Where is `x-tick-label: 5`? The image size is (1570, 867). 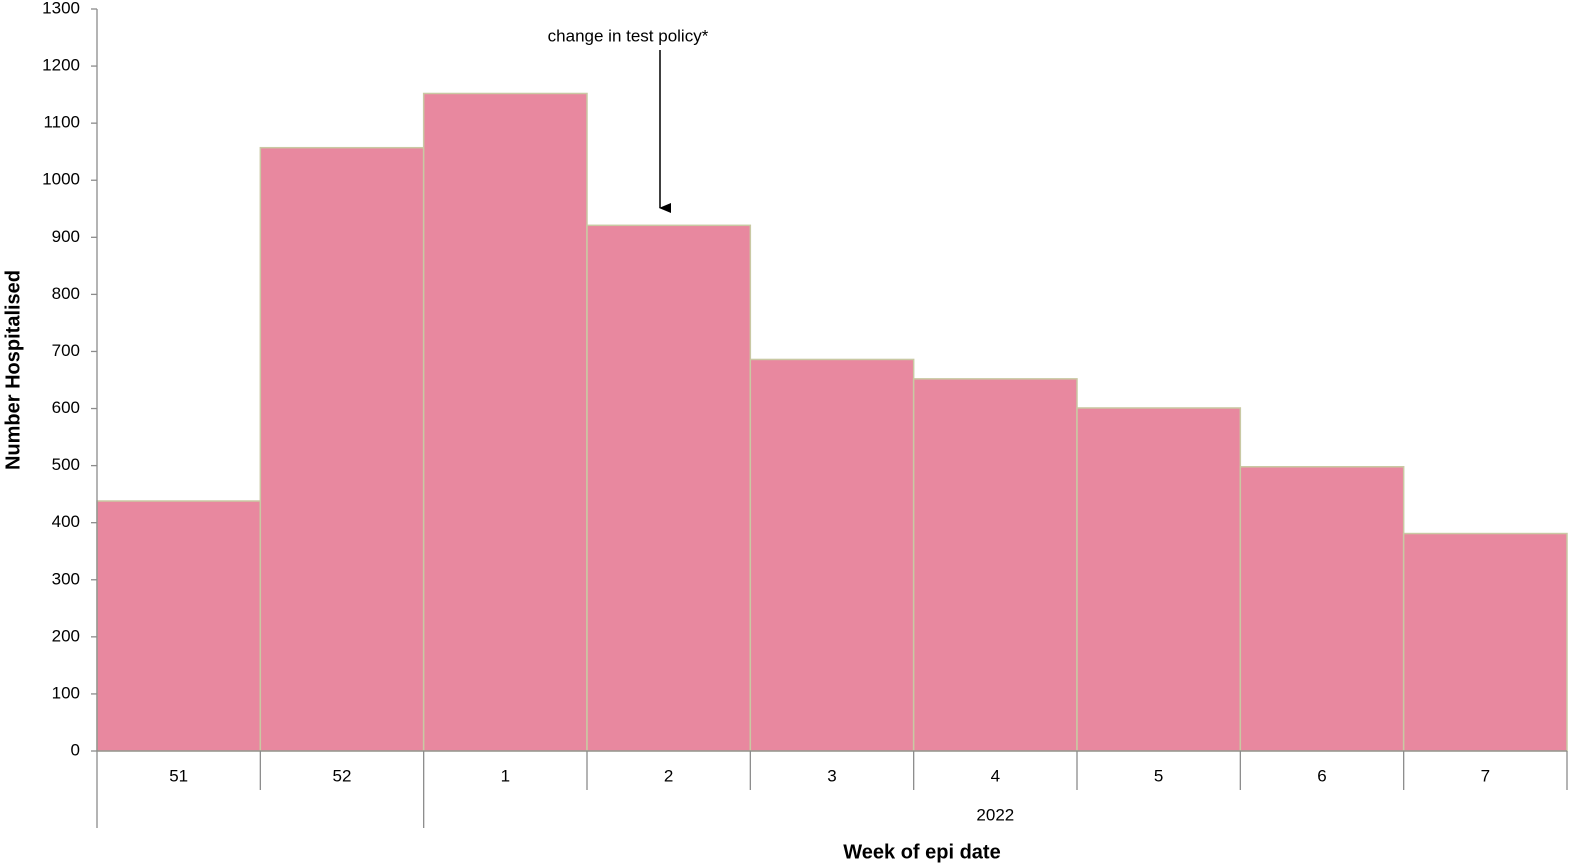
x-tick-label: 5 is located at coordinates (1158, 775).